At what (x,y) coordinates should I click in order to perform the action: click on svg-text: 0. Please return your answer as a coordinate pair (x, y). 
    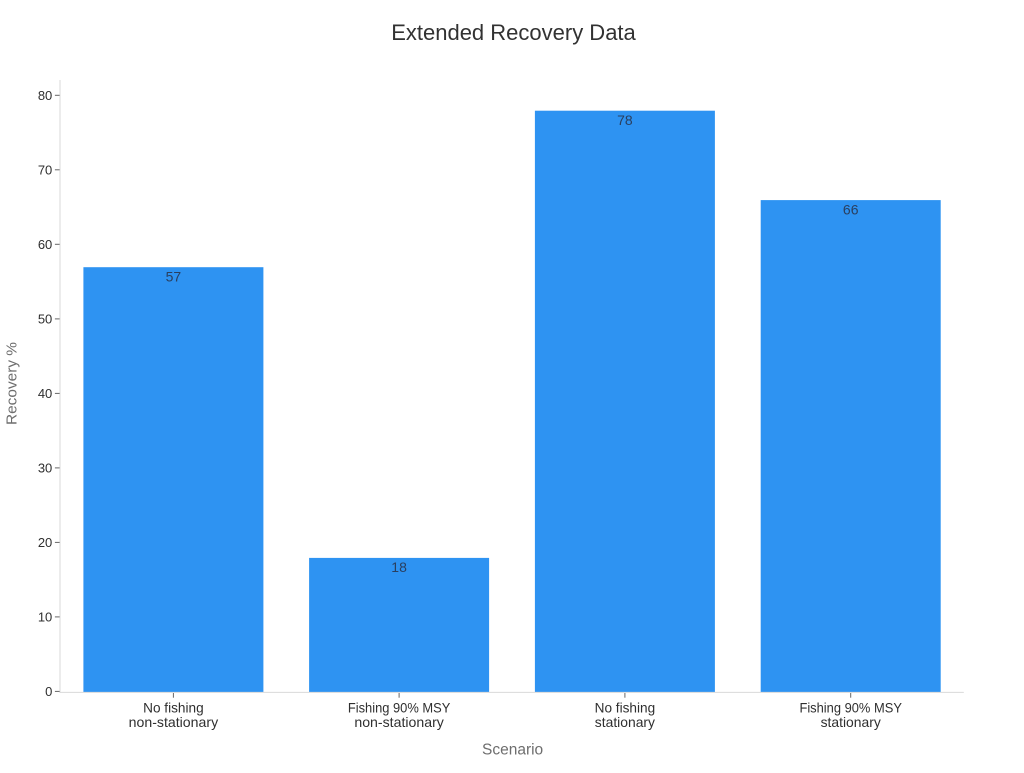
    Looking at the image, I should click on (48, 691).